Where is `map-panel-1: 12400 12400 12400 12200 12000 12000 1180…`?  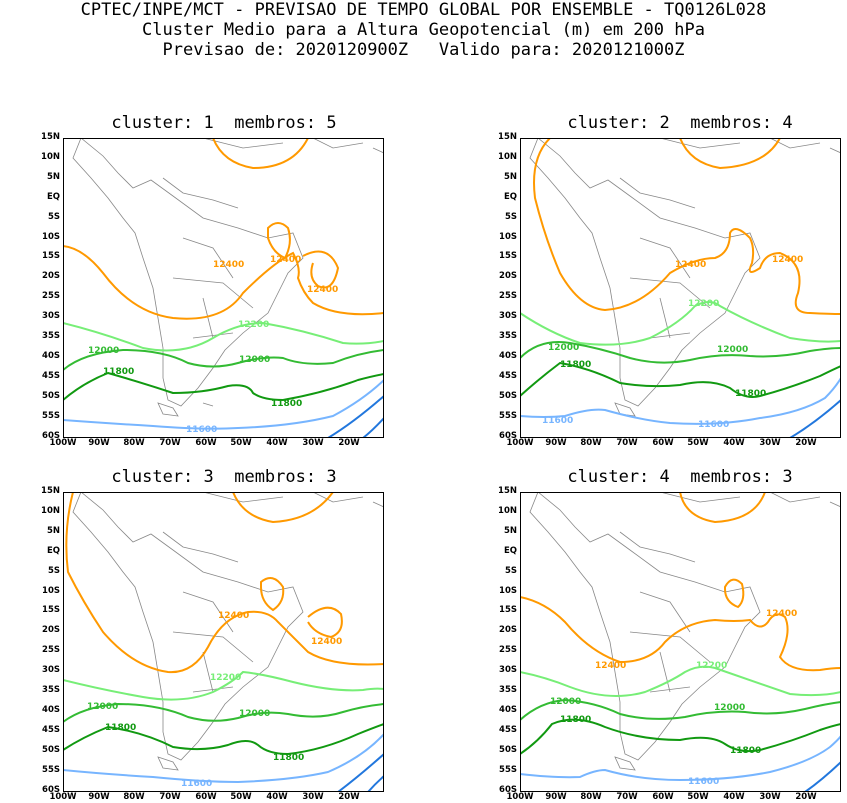
map-panel-1: 12400 12400 12400 12200 12000 12000 1180… is located at coordinates (223, 288).